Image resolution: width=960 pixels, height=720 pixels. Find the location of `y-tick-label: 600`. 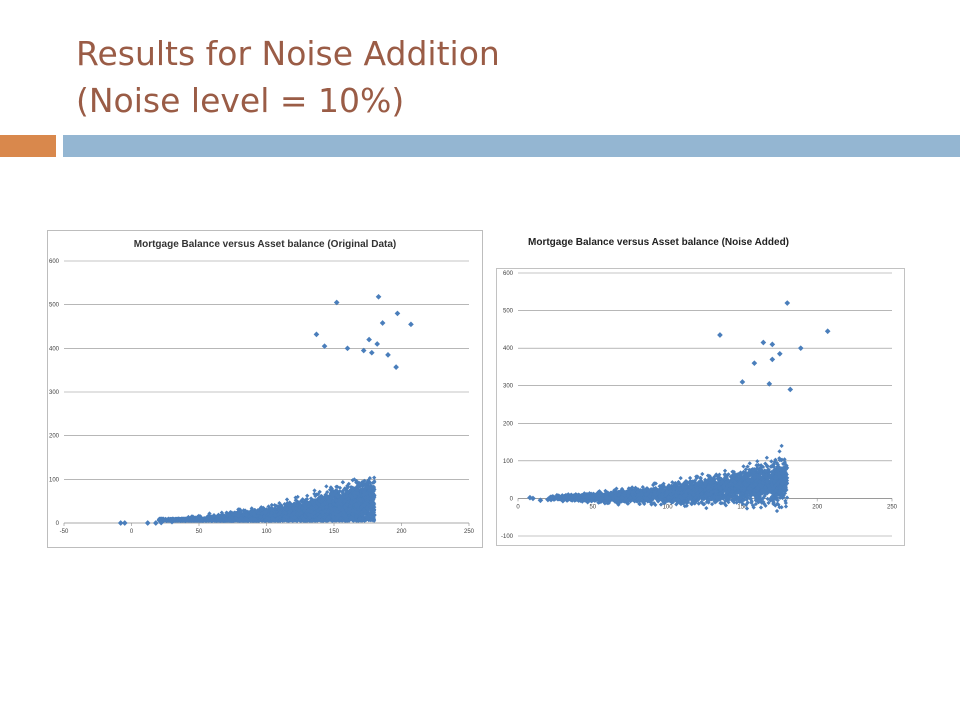

y-tick-label: 600 is located at coordinates (54, 262).